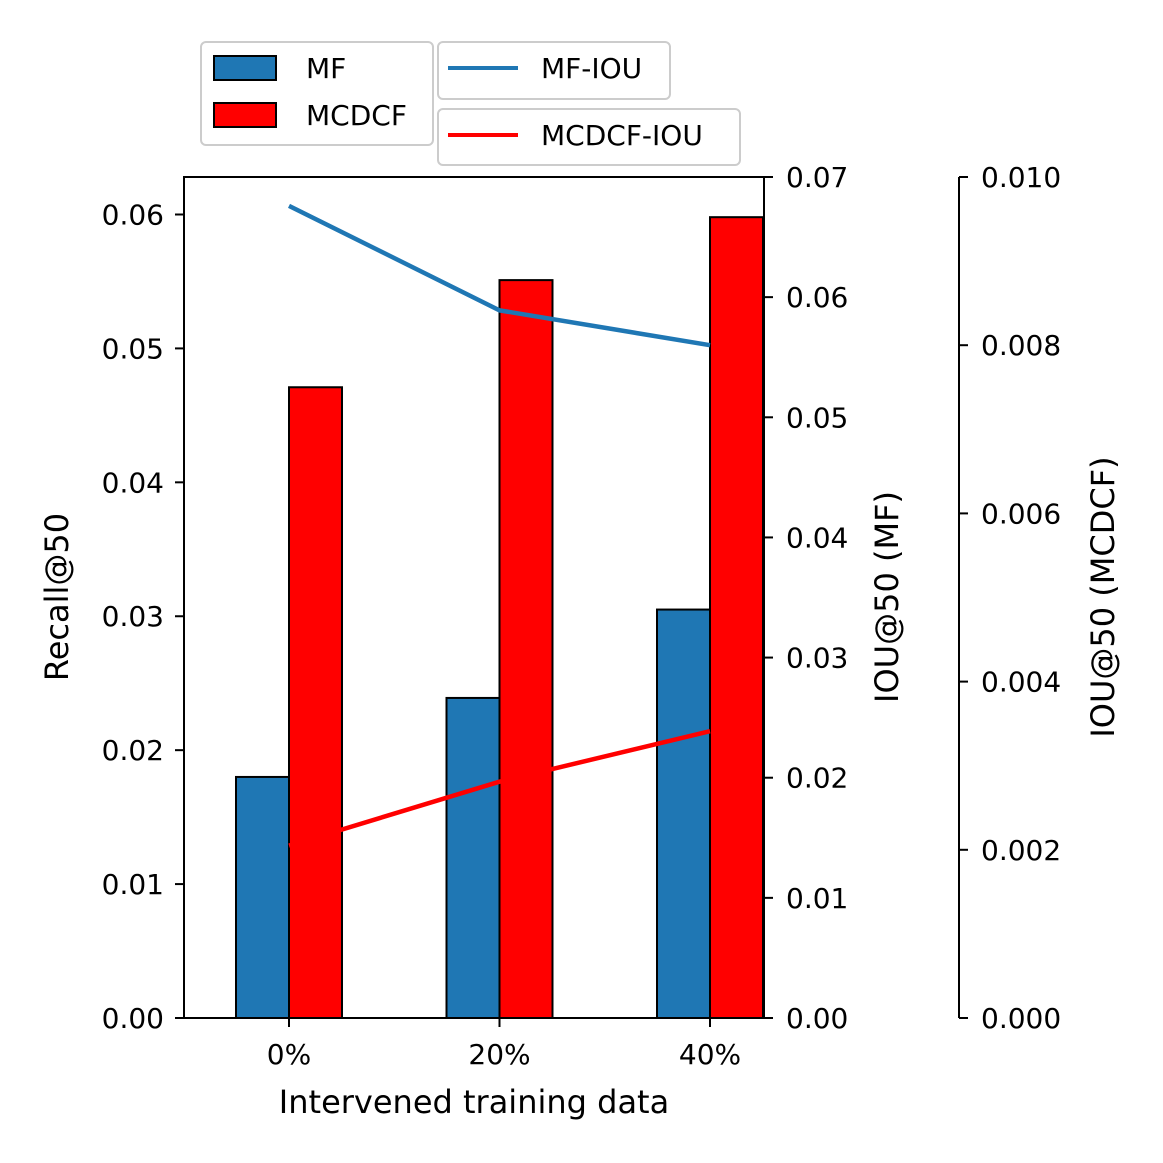 The image size is (1163, 1163). I want to click on right1-tick-label: 0.05, so click(817, 417).